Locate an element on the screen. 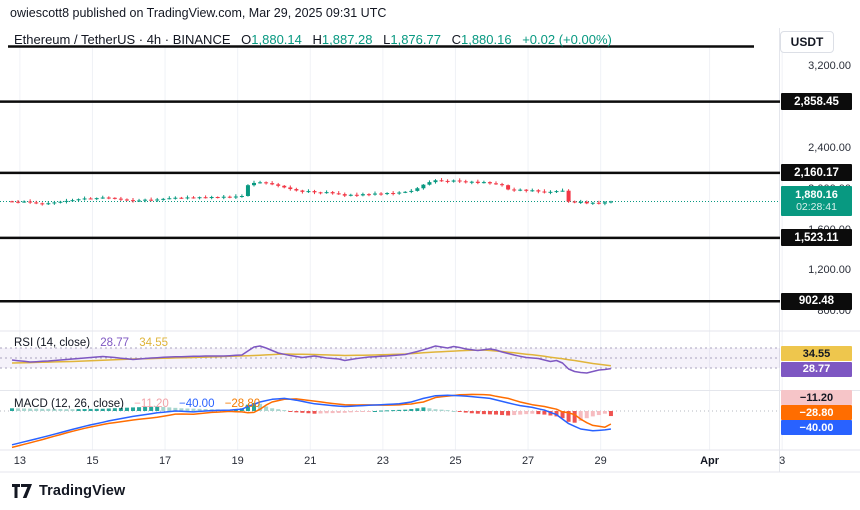 This screenshot has height=510, width=860. last-price-badge: 1,880.16 02:28:41 is located at coordinates (816, 201).